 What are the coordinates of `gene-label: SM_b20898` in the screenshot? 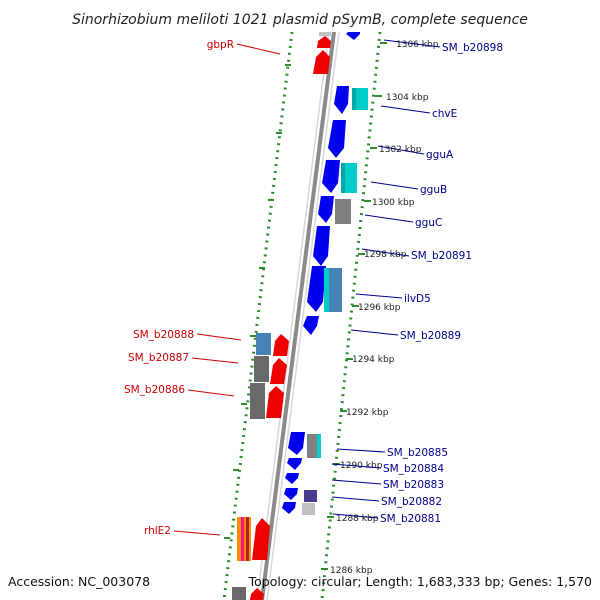 It's located at (472, 48).